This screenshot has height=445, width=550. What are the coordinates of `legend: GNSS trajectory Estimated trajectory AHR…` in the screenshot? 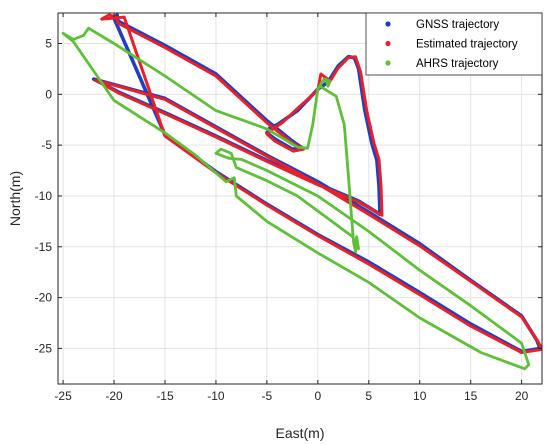 It's located at (454, 44).